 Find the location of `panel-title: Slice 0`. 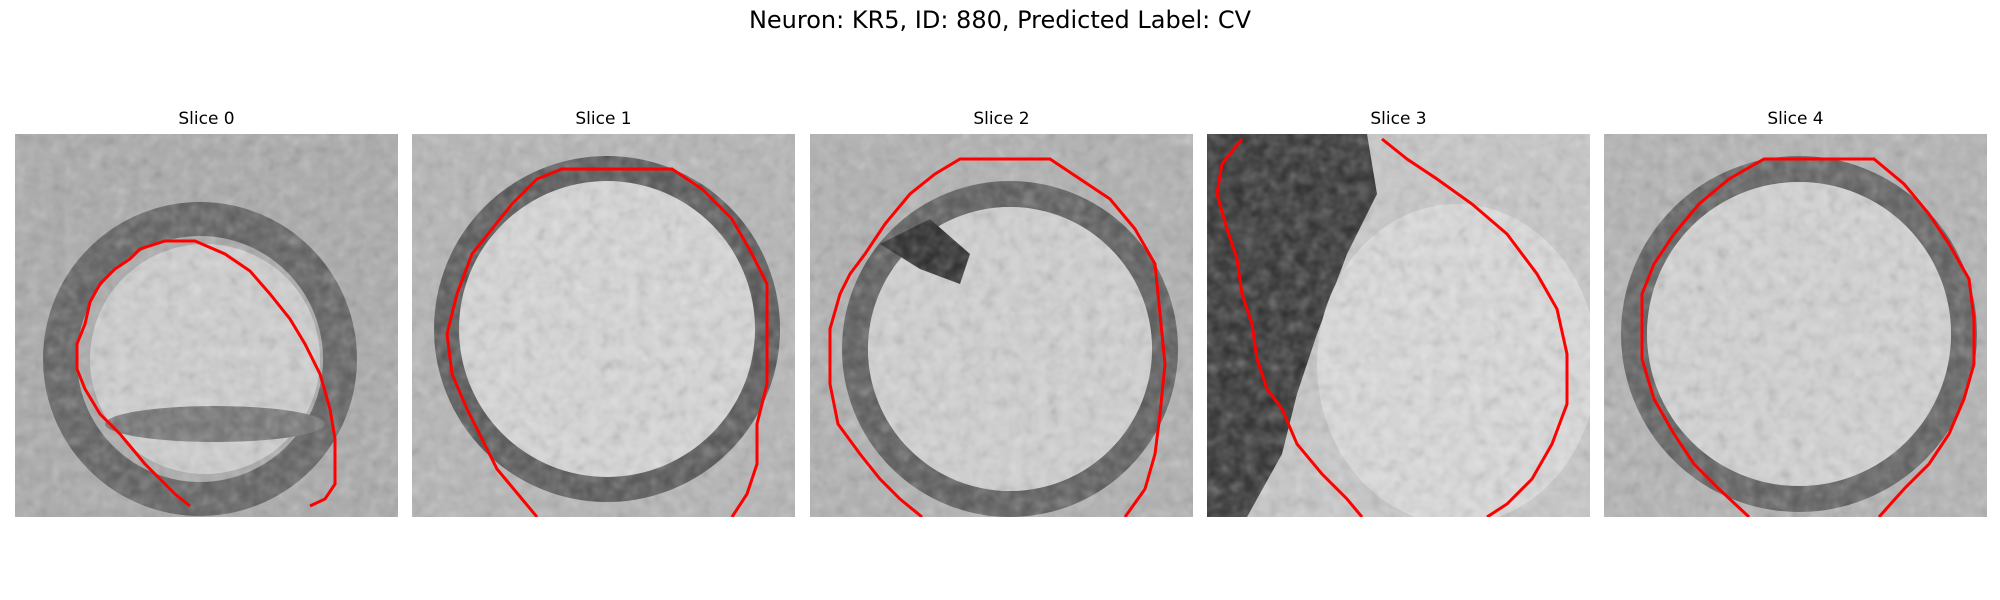

panel-title: Slice 0 is located at coordinates (206, 119).